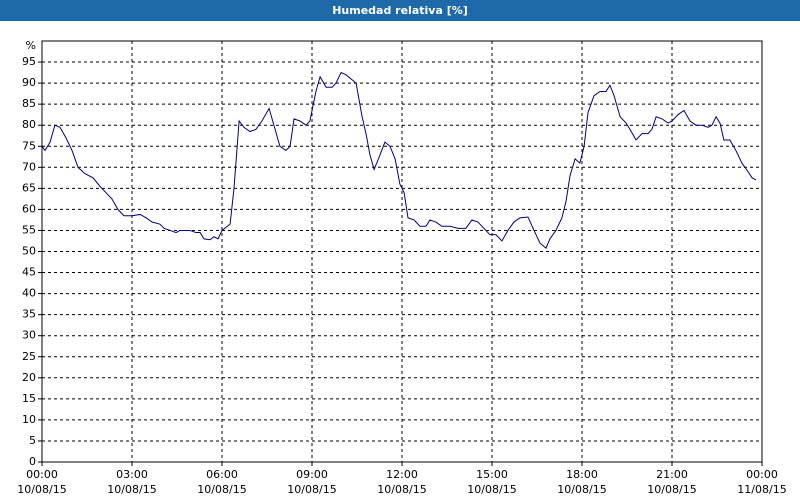  What do you see at coordinates (29, 377) in the screenshot?
I see `y-tick-label: 20` at bounding box center [29, 377].